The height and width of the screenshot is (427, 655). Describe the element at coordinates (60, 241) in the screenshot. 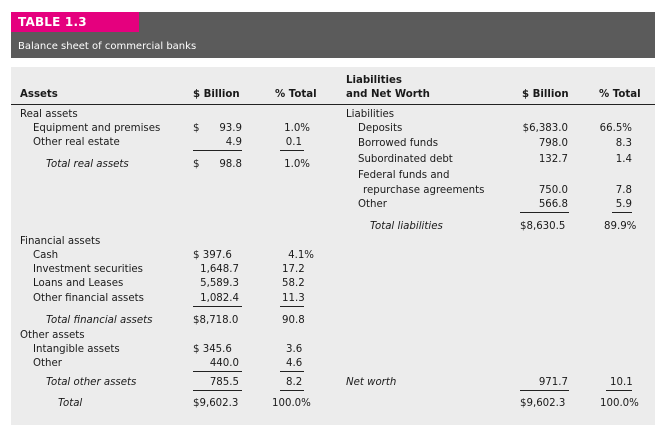

I see `section-financial-assets: Financial assets` at that location.